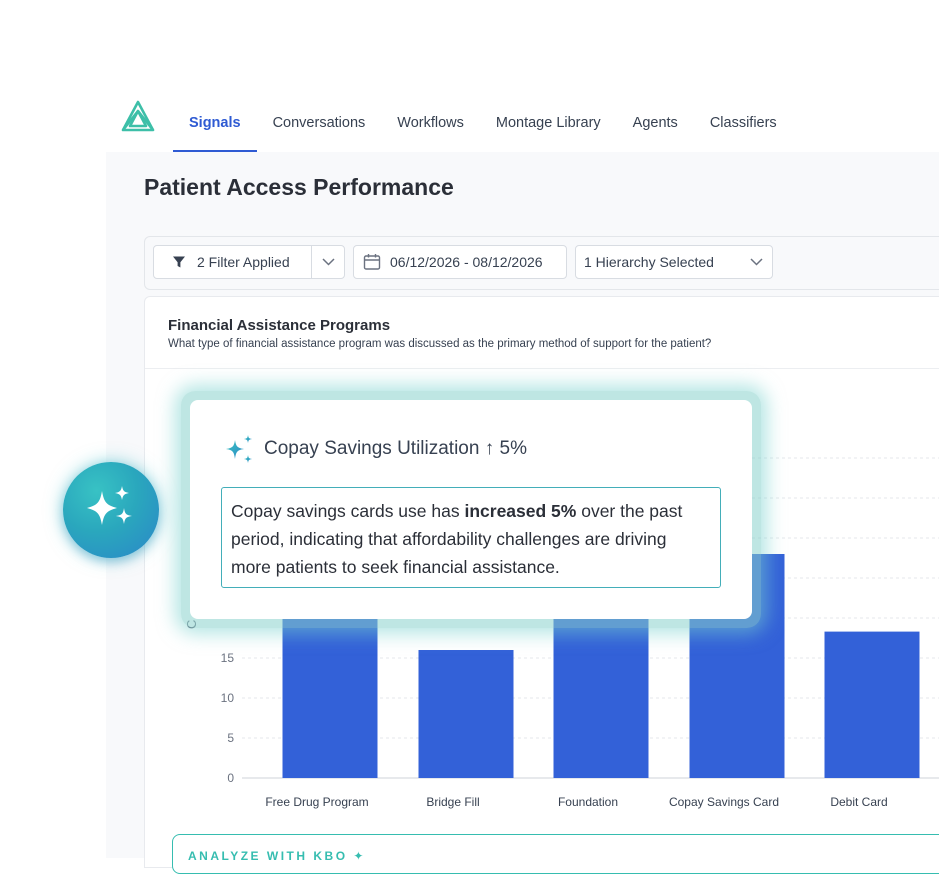 The width and height of the screenshot is (939, 874). What do you see at coordinates (230, 738) in the screenshot?
I see `y-tick-label: 5` at bounding box center [230, 738].